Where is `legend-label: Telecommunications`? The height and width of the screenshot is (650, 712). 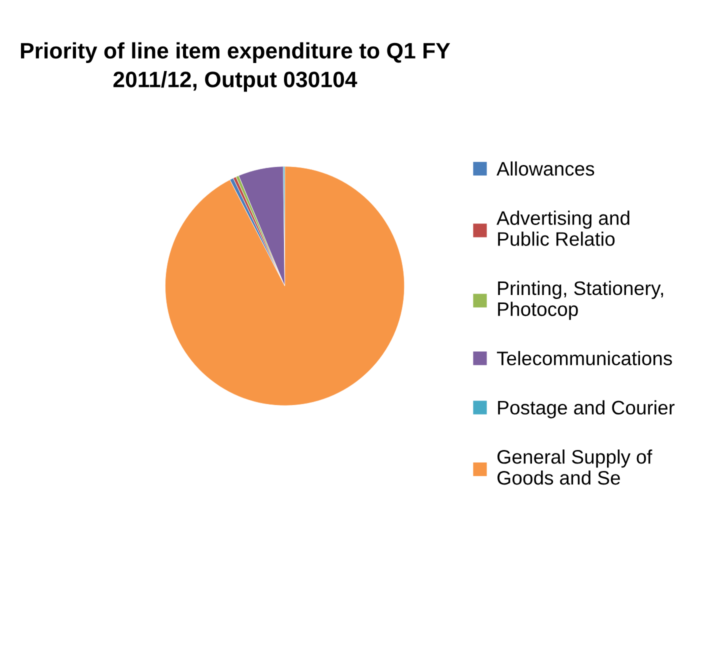
legend-label: Telecommunications is located at coordinates (584, 358).